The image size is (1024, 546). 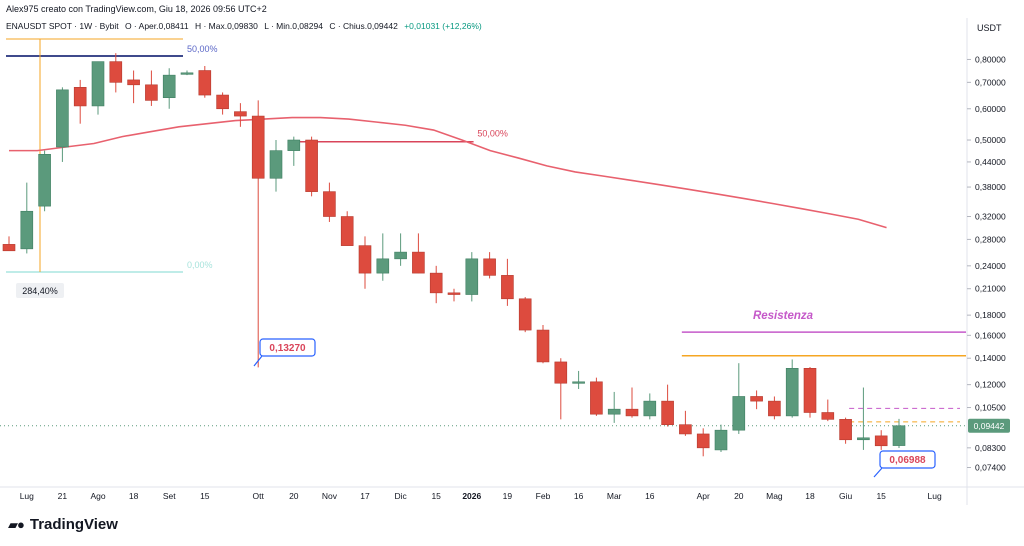 What do you see at coordinates (365, 496) in the screenshot?
I see `x-tick-label: 17` at bounding box center [365, 496].